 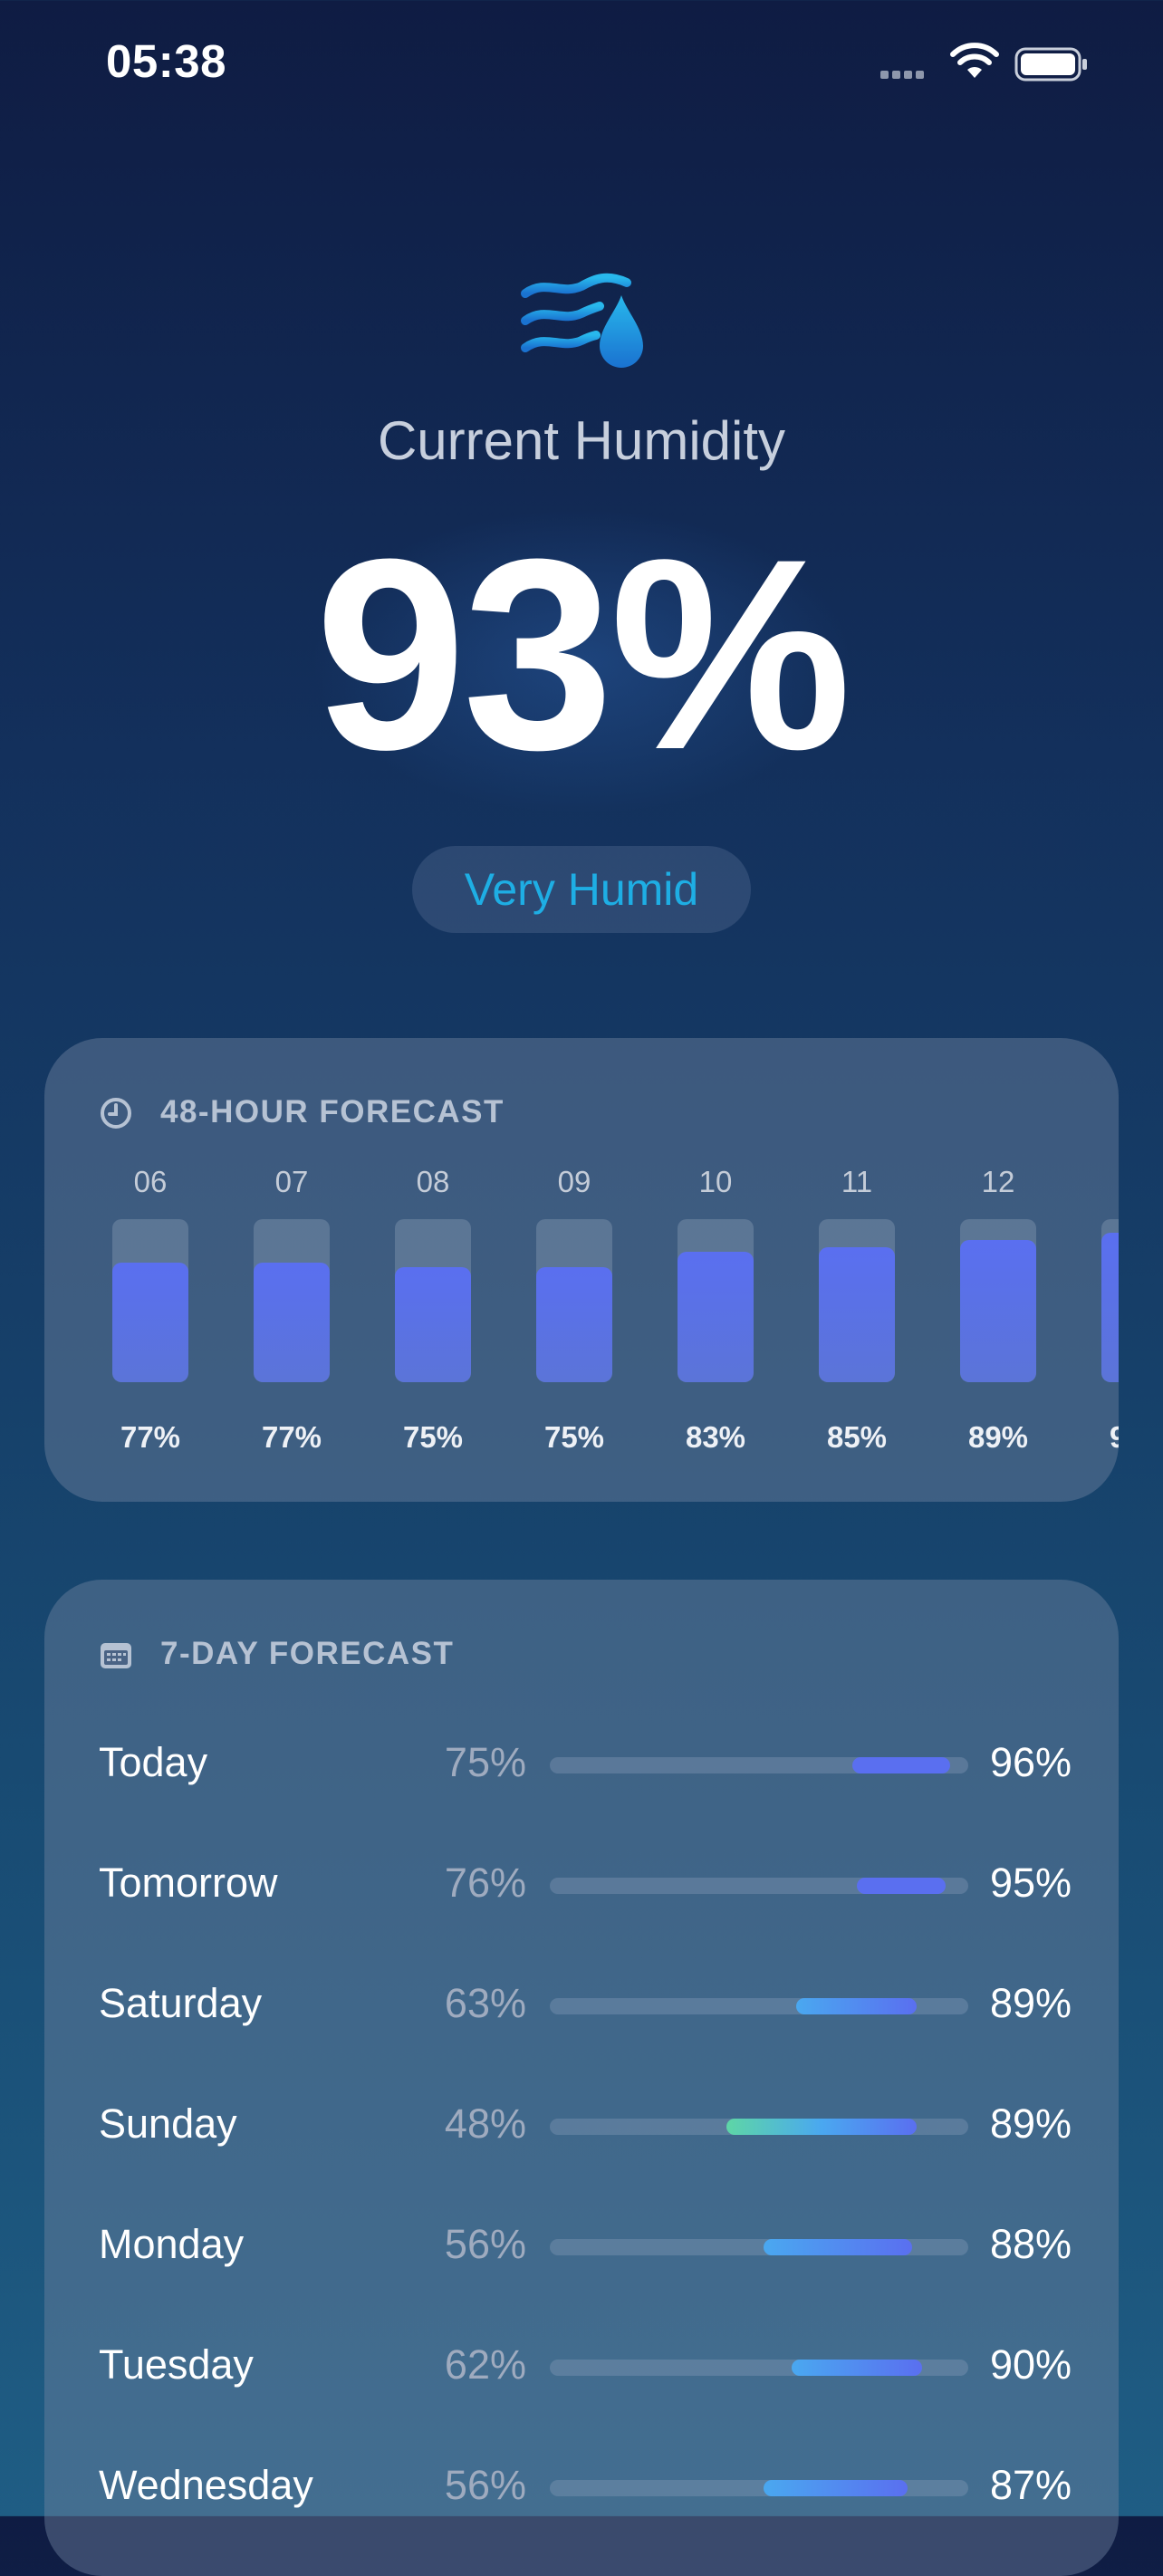 What do you see at coordinates (176, 2364) in the screenshot?
I see `day-name: Tuesday` at bounding box center [176, 2364].